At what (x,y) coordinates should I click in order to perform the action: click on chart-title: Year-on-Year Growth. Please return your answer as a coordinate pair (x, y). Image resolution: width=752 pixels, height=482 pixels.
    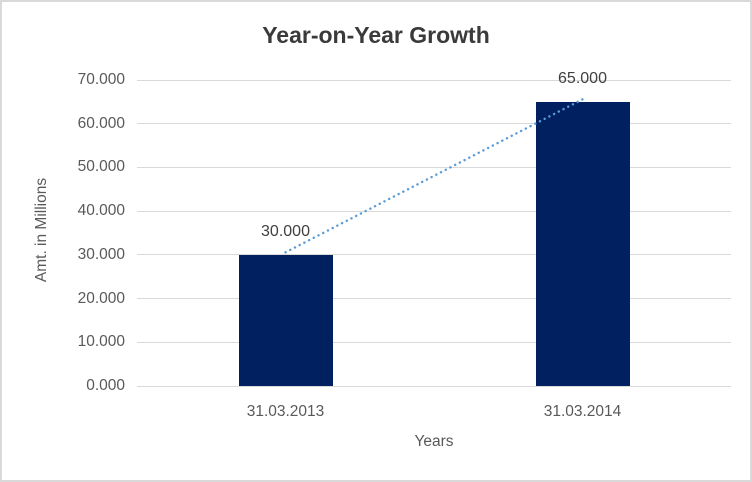
    Looking at the image, I should click on (376, 35).